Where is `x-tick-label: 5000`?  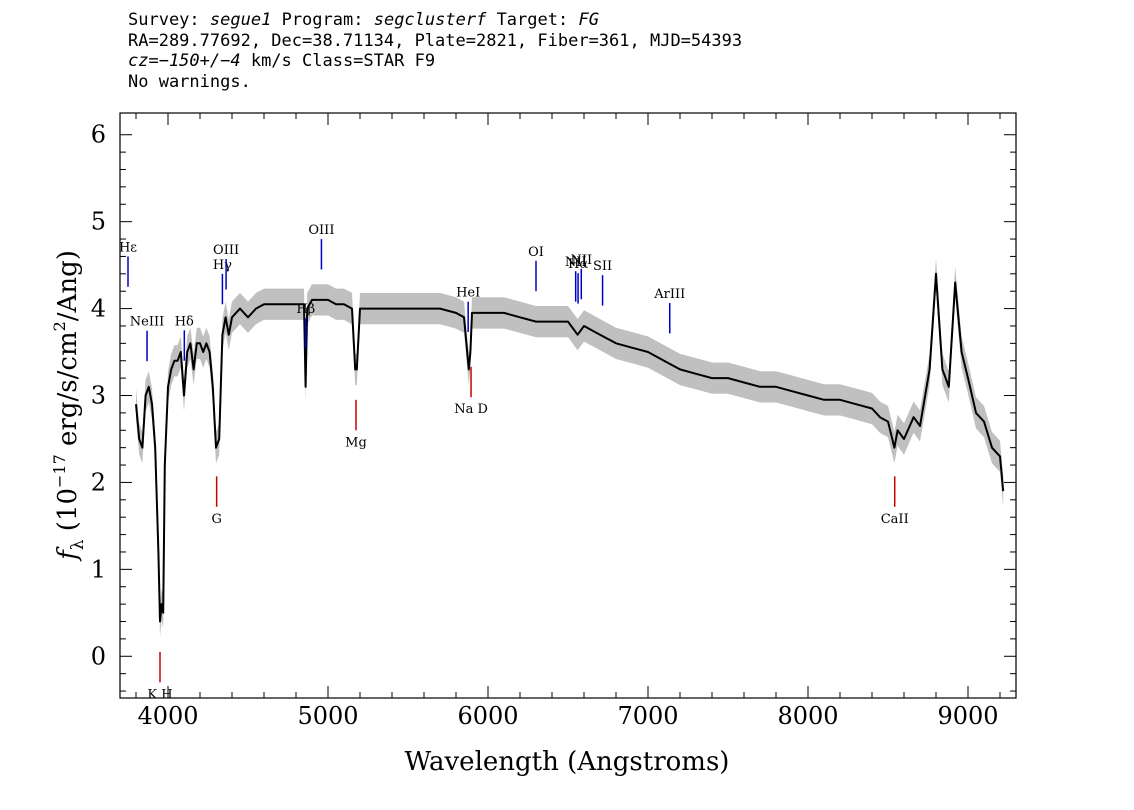
x-tick-label: 5000 is located at coordinates (327, 716).